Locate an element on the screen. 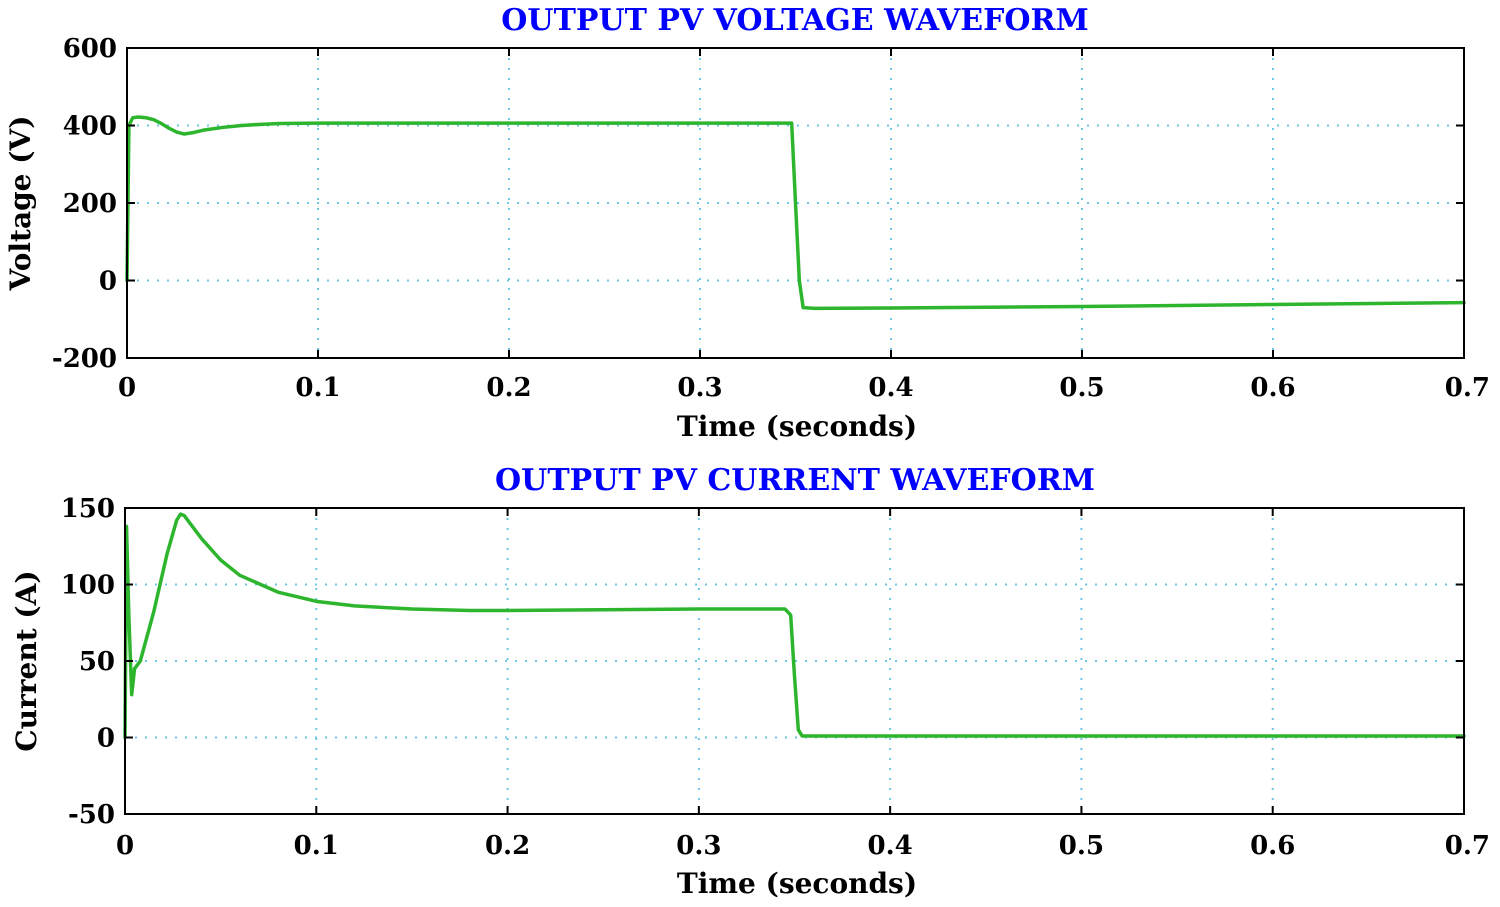 This screenshot has width=1500, height=907. y-tick-label: 50 is located at coordinates (97, 662).